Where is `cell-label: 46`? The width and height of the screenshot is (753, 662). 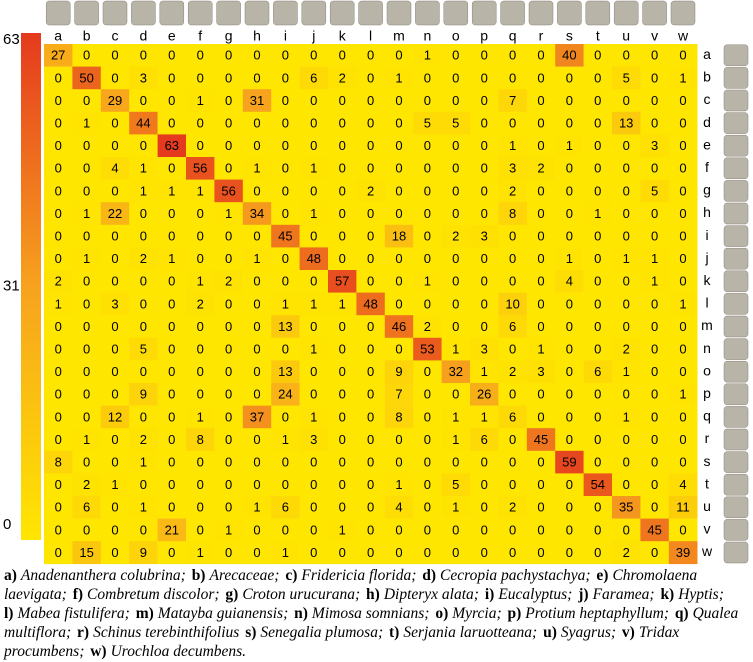
cell-label: 46 is located at coordinates (399, 326).